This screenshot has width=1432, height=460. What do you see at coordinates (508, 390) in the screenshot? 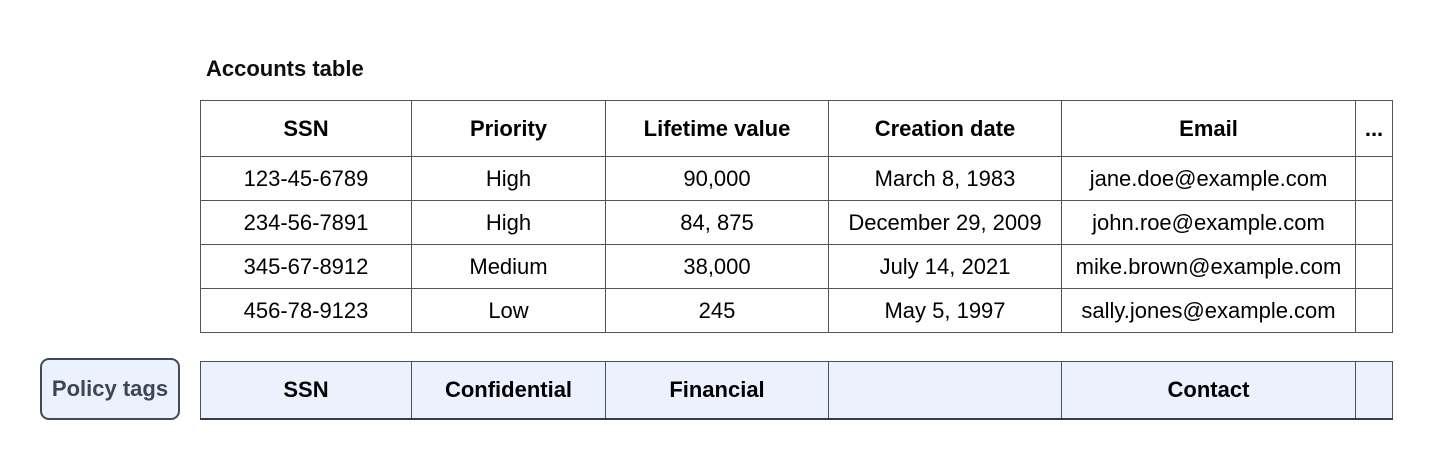
I see `policy-tag-confidential: Confidential` at bounding box center [508, 390].